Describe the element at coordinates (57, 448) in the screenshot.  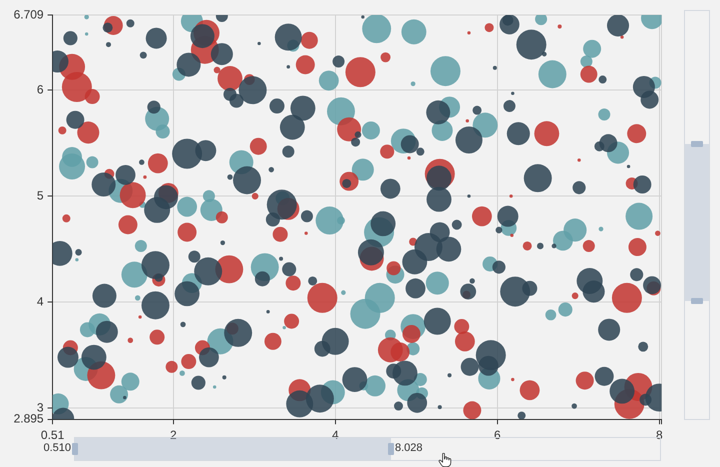
I see `text: 0.510` at that location.